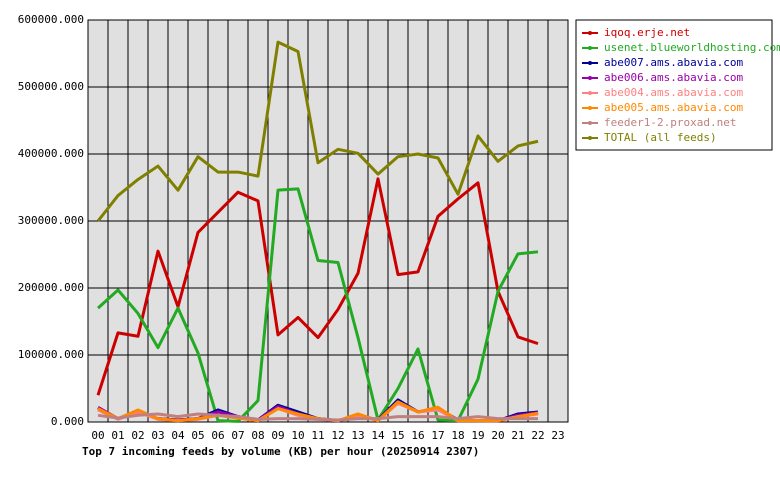  What do you see at coordinates (557, 435) in the screenshot?
I see `x-tick-label: 23` at bounding box center [557, 435].